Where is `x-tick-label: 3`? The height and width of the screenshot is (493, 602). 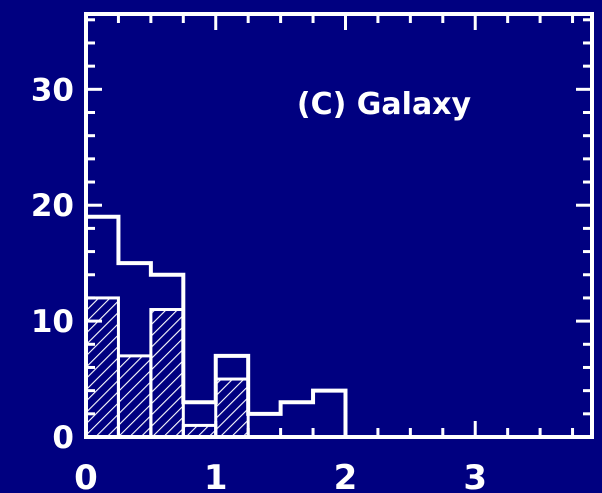 x-tick-label: 3 is located at coordinates (475, 475).